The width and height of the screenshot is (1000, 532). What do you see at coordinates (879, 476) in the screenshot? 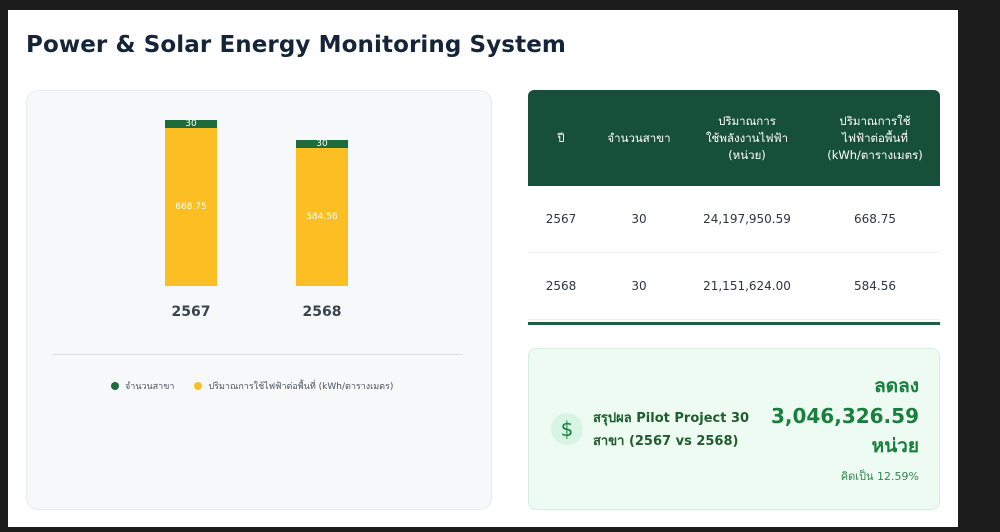
I see `summary-percent: คิดเป็น 12.59%` at bounding box center [879, 476].